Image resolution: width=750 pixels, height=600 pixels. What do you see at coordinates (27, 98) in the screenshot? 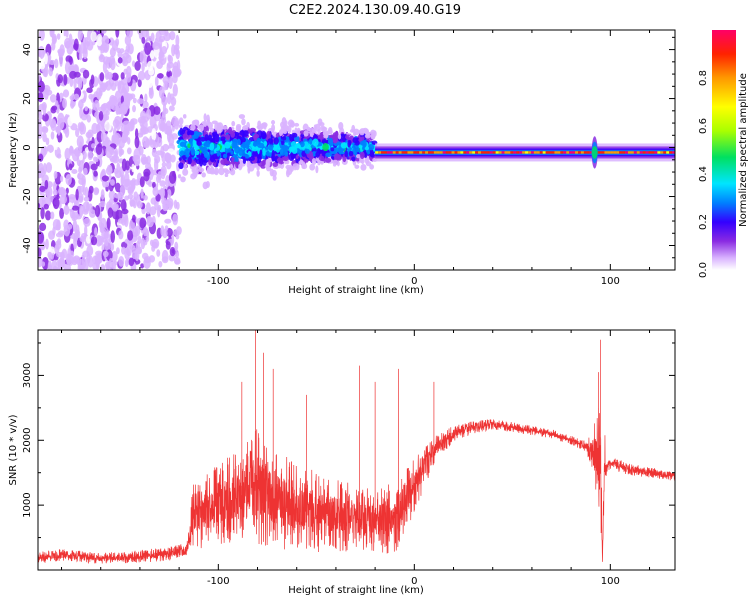
I see `y-tick-label: 20` at bounding box center [27, 98].